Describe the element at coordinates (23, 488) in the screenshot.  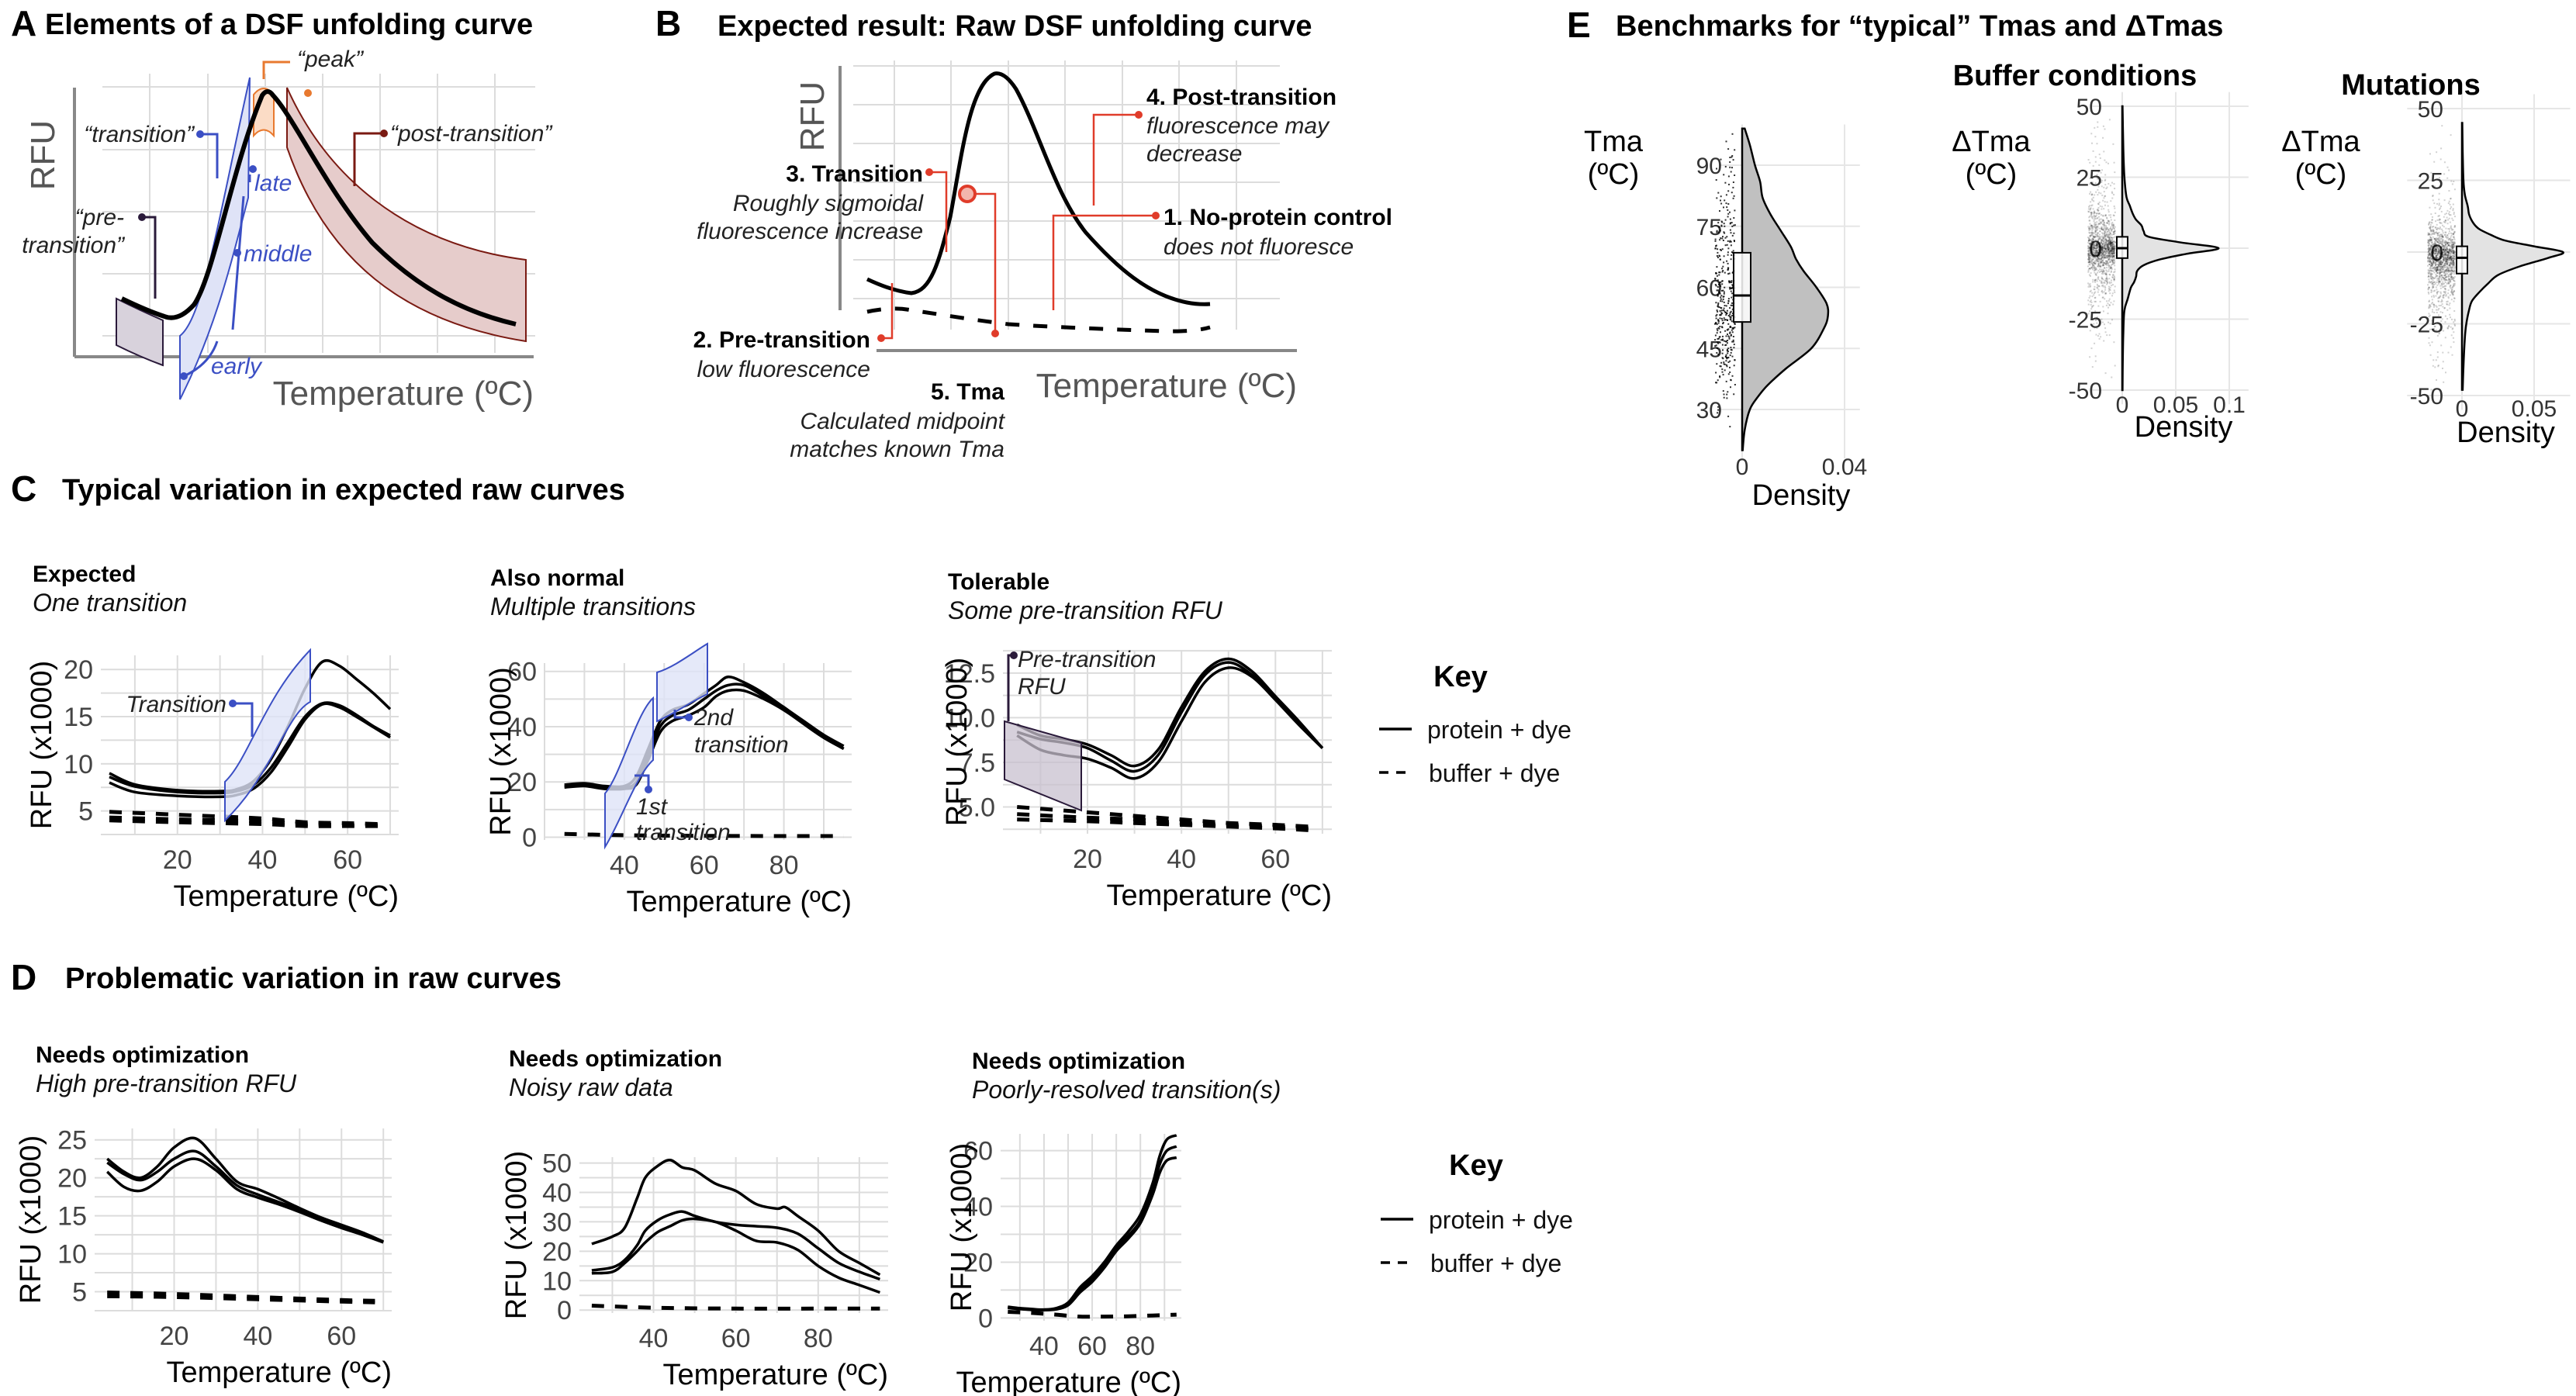
I see `panel-c-letter: C` at that location.